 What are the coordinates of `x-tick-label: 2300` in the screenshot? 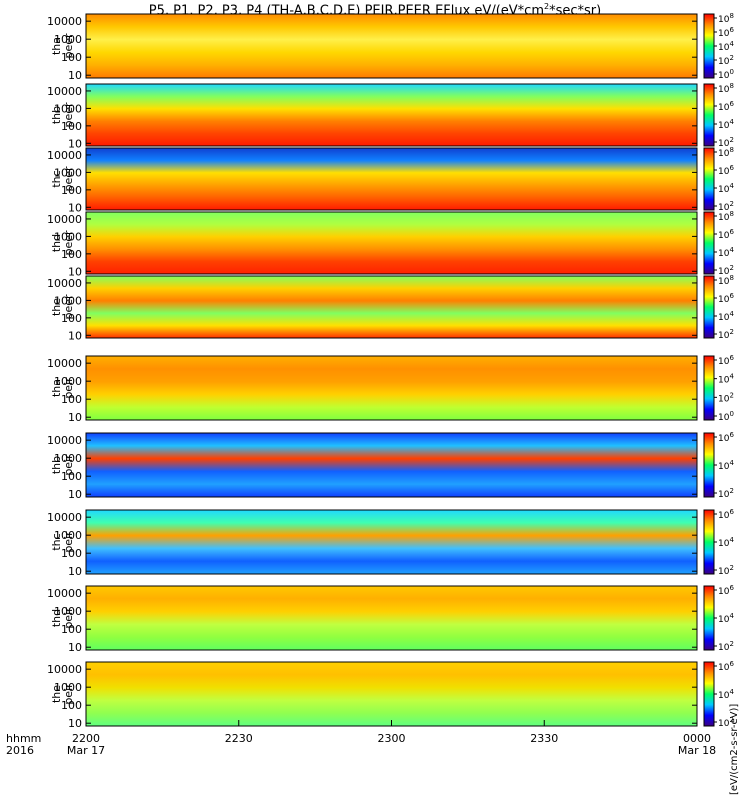 It's located at (392, 738).